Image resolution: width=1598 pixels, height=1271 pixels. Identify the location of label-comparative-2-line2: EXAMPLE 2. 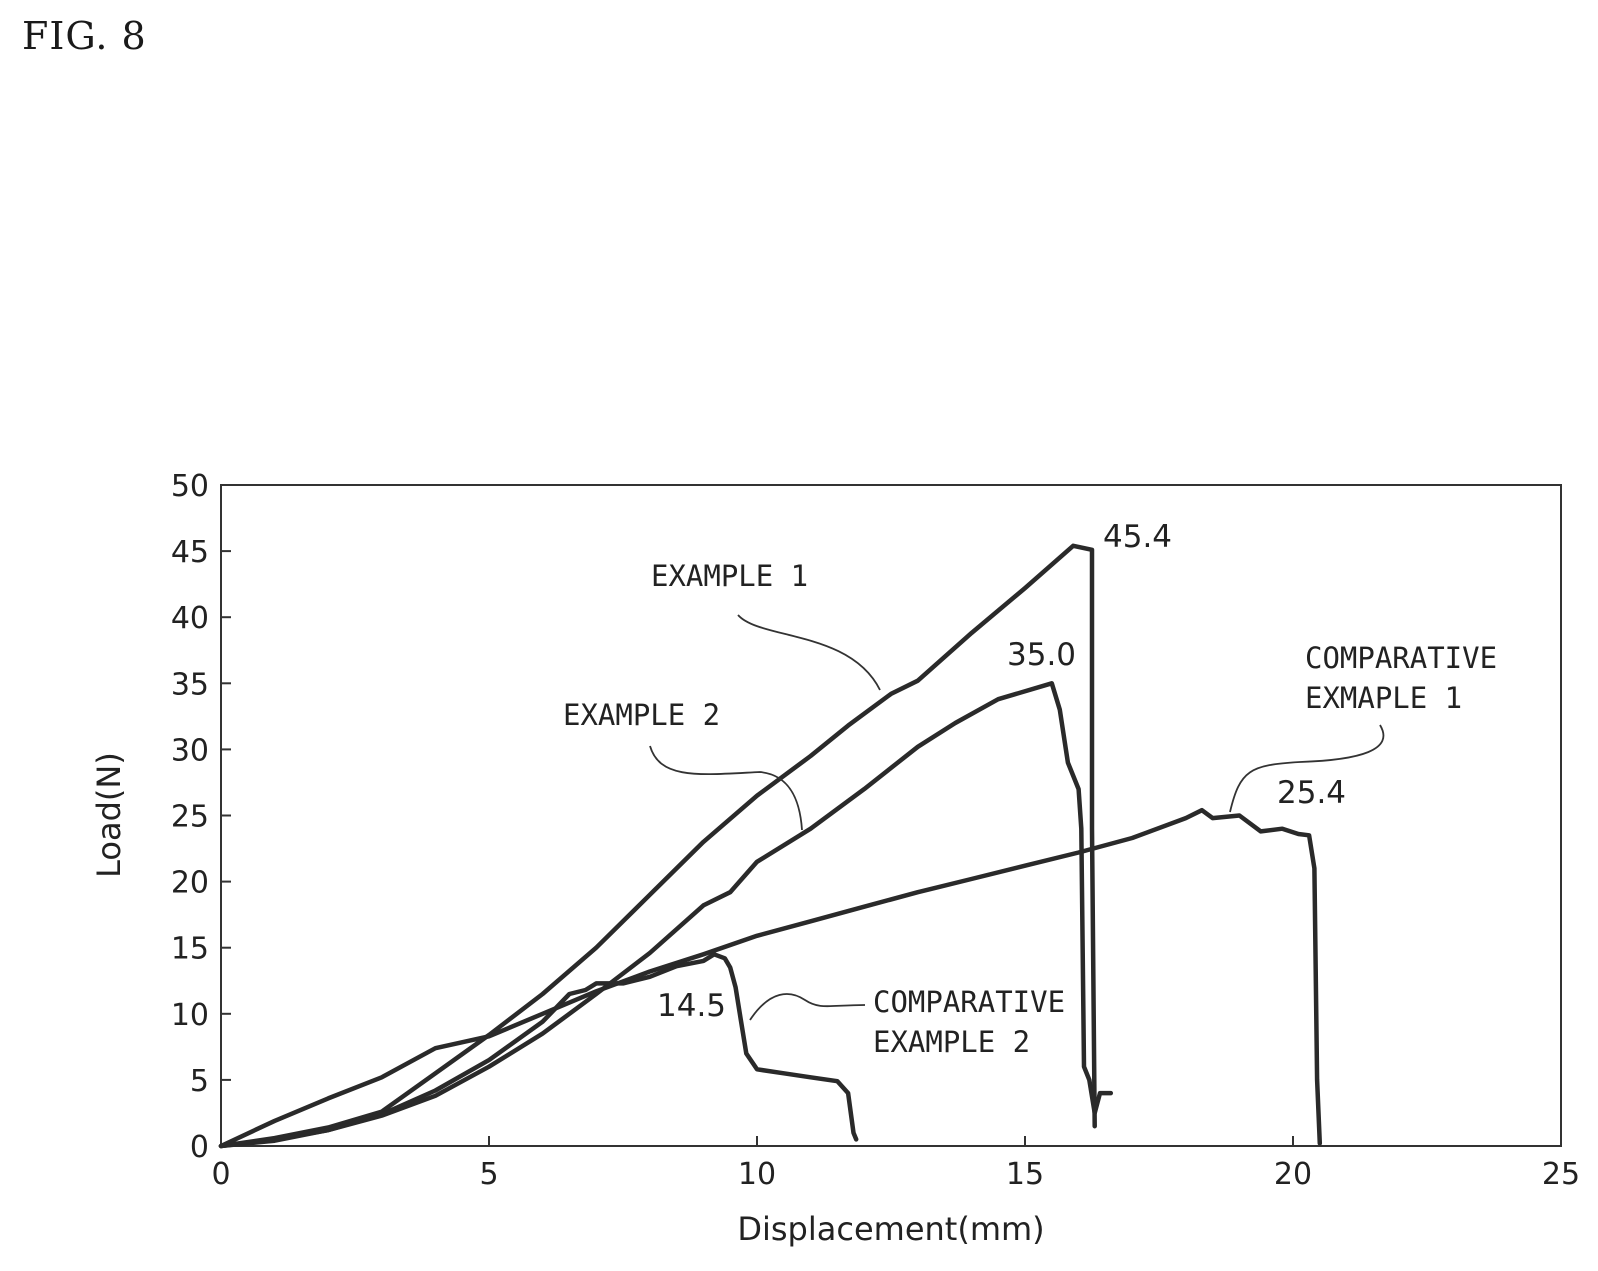
(951, 1042).